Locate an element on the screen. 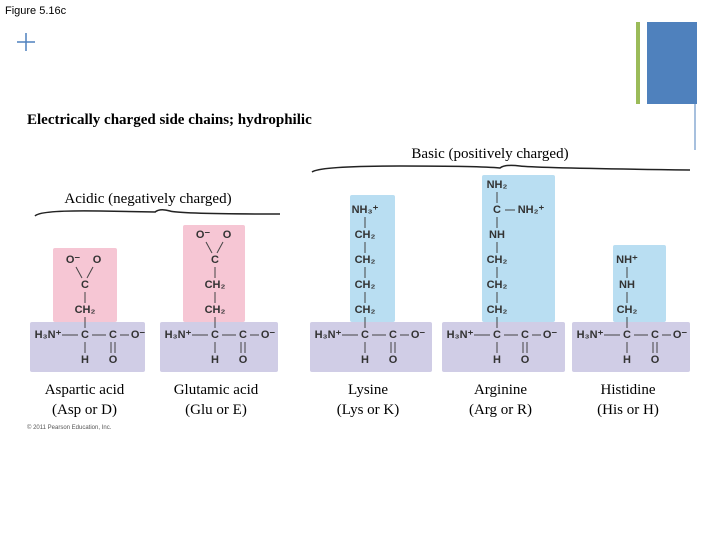  basic-bracket is located at coordinates (501, 168).